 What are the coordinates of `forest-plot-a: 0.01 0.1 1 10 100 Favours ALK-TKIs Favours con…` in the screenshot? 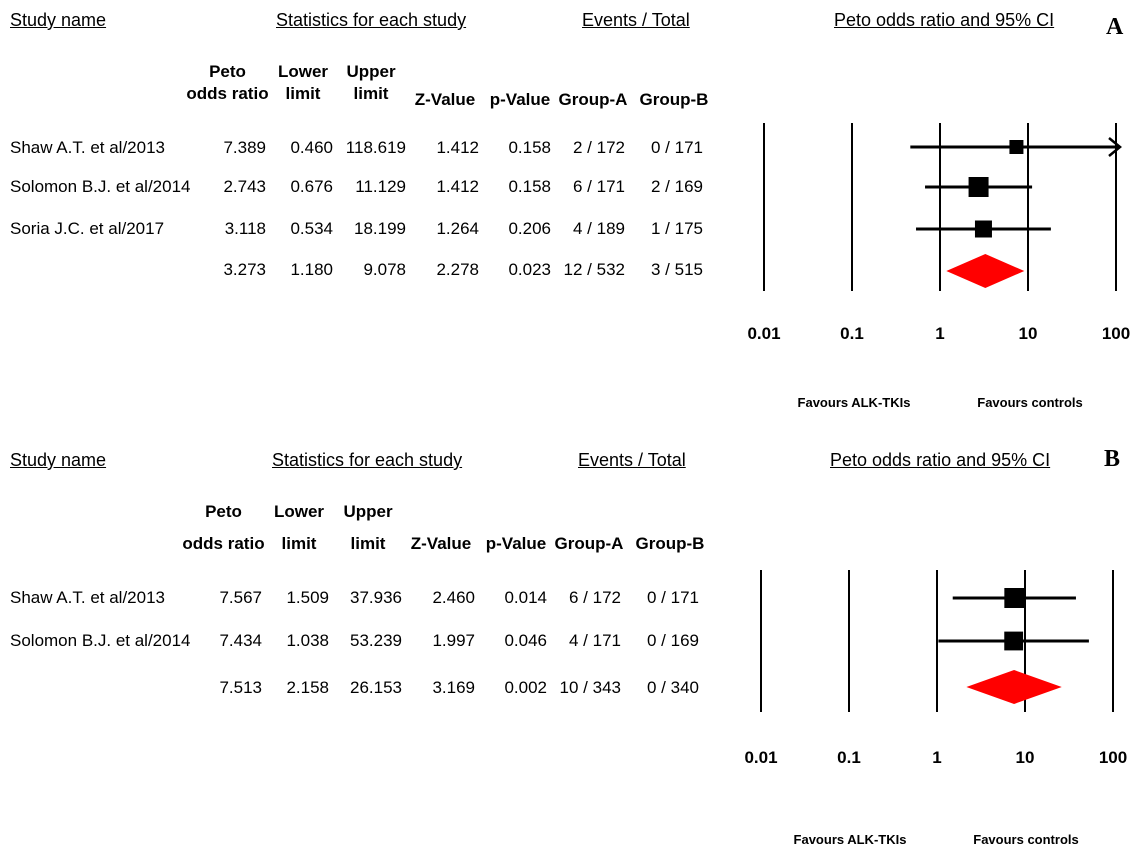 It's located at (938, 266).